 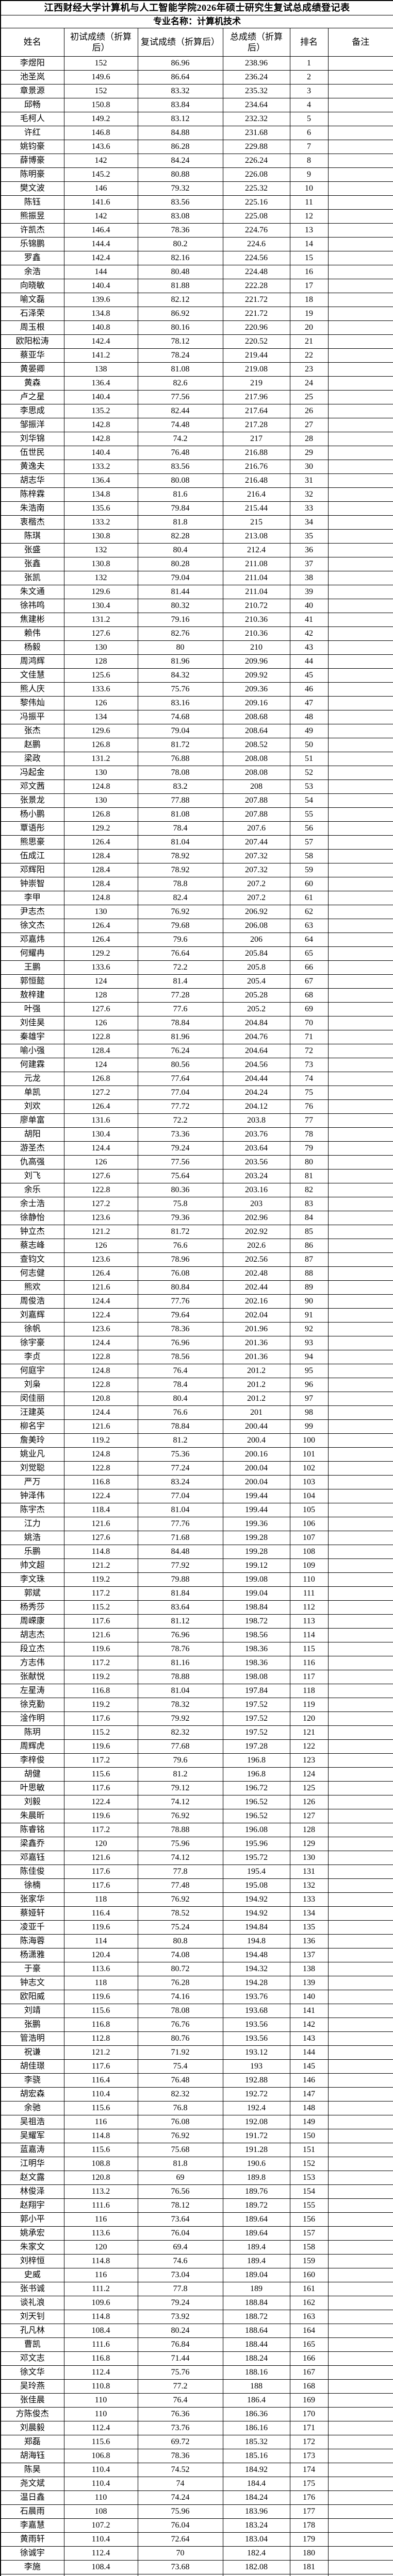 What do you see at coordinates (180, 995) in the screenshot?
I see `retest-score-cell: 77.28` at bounding box center [180, 995].